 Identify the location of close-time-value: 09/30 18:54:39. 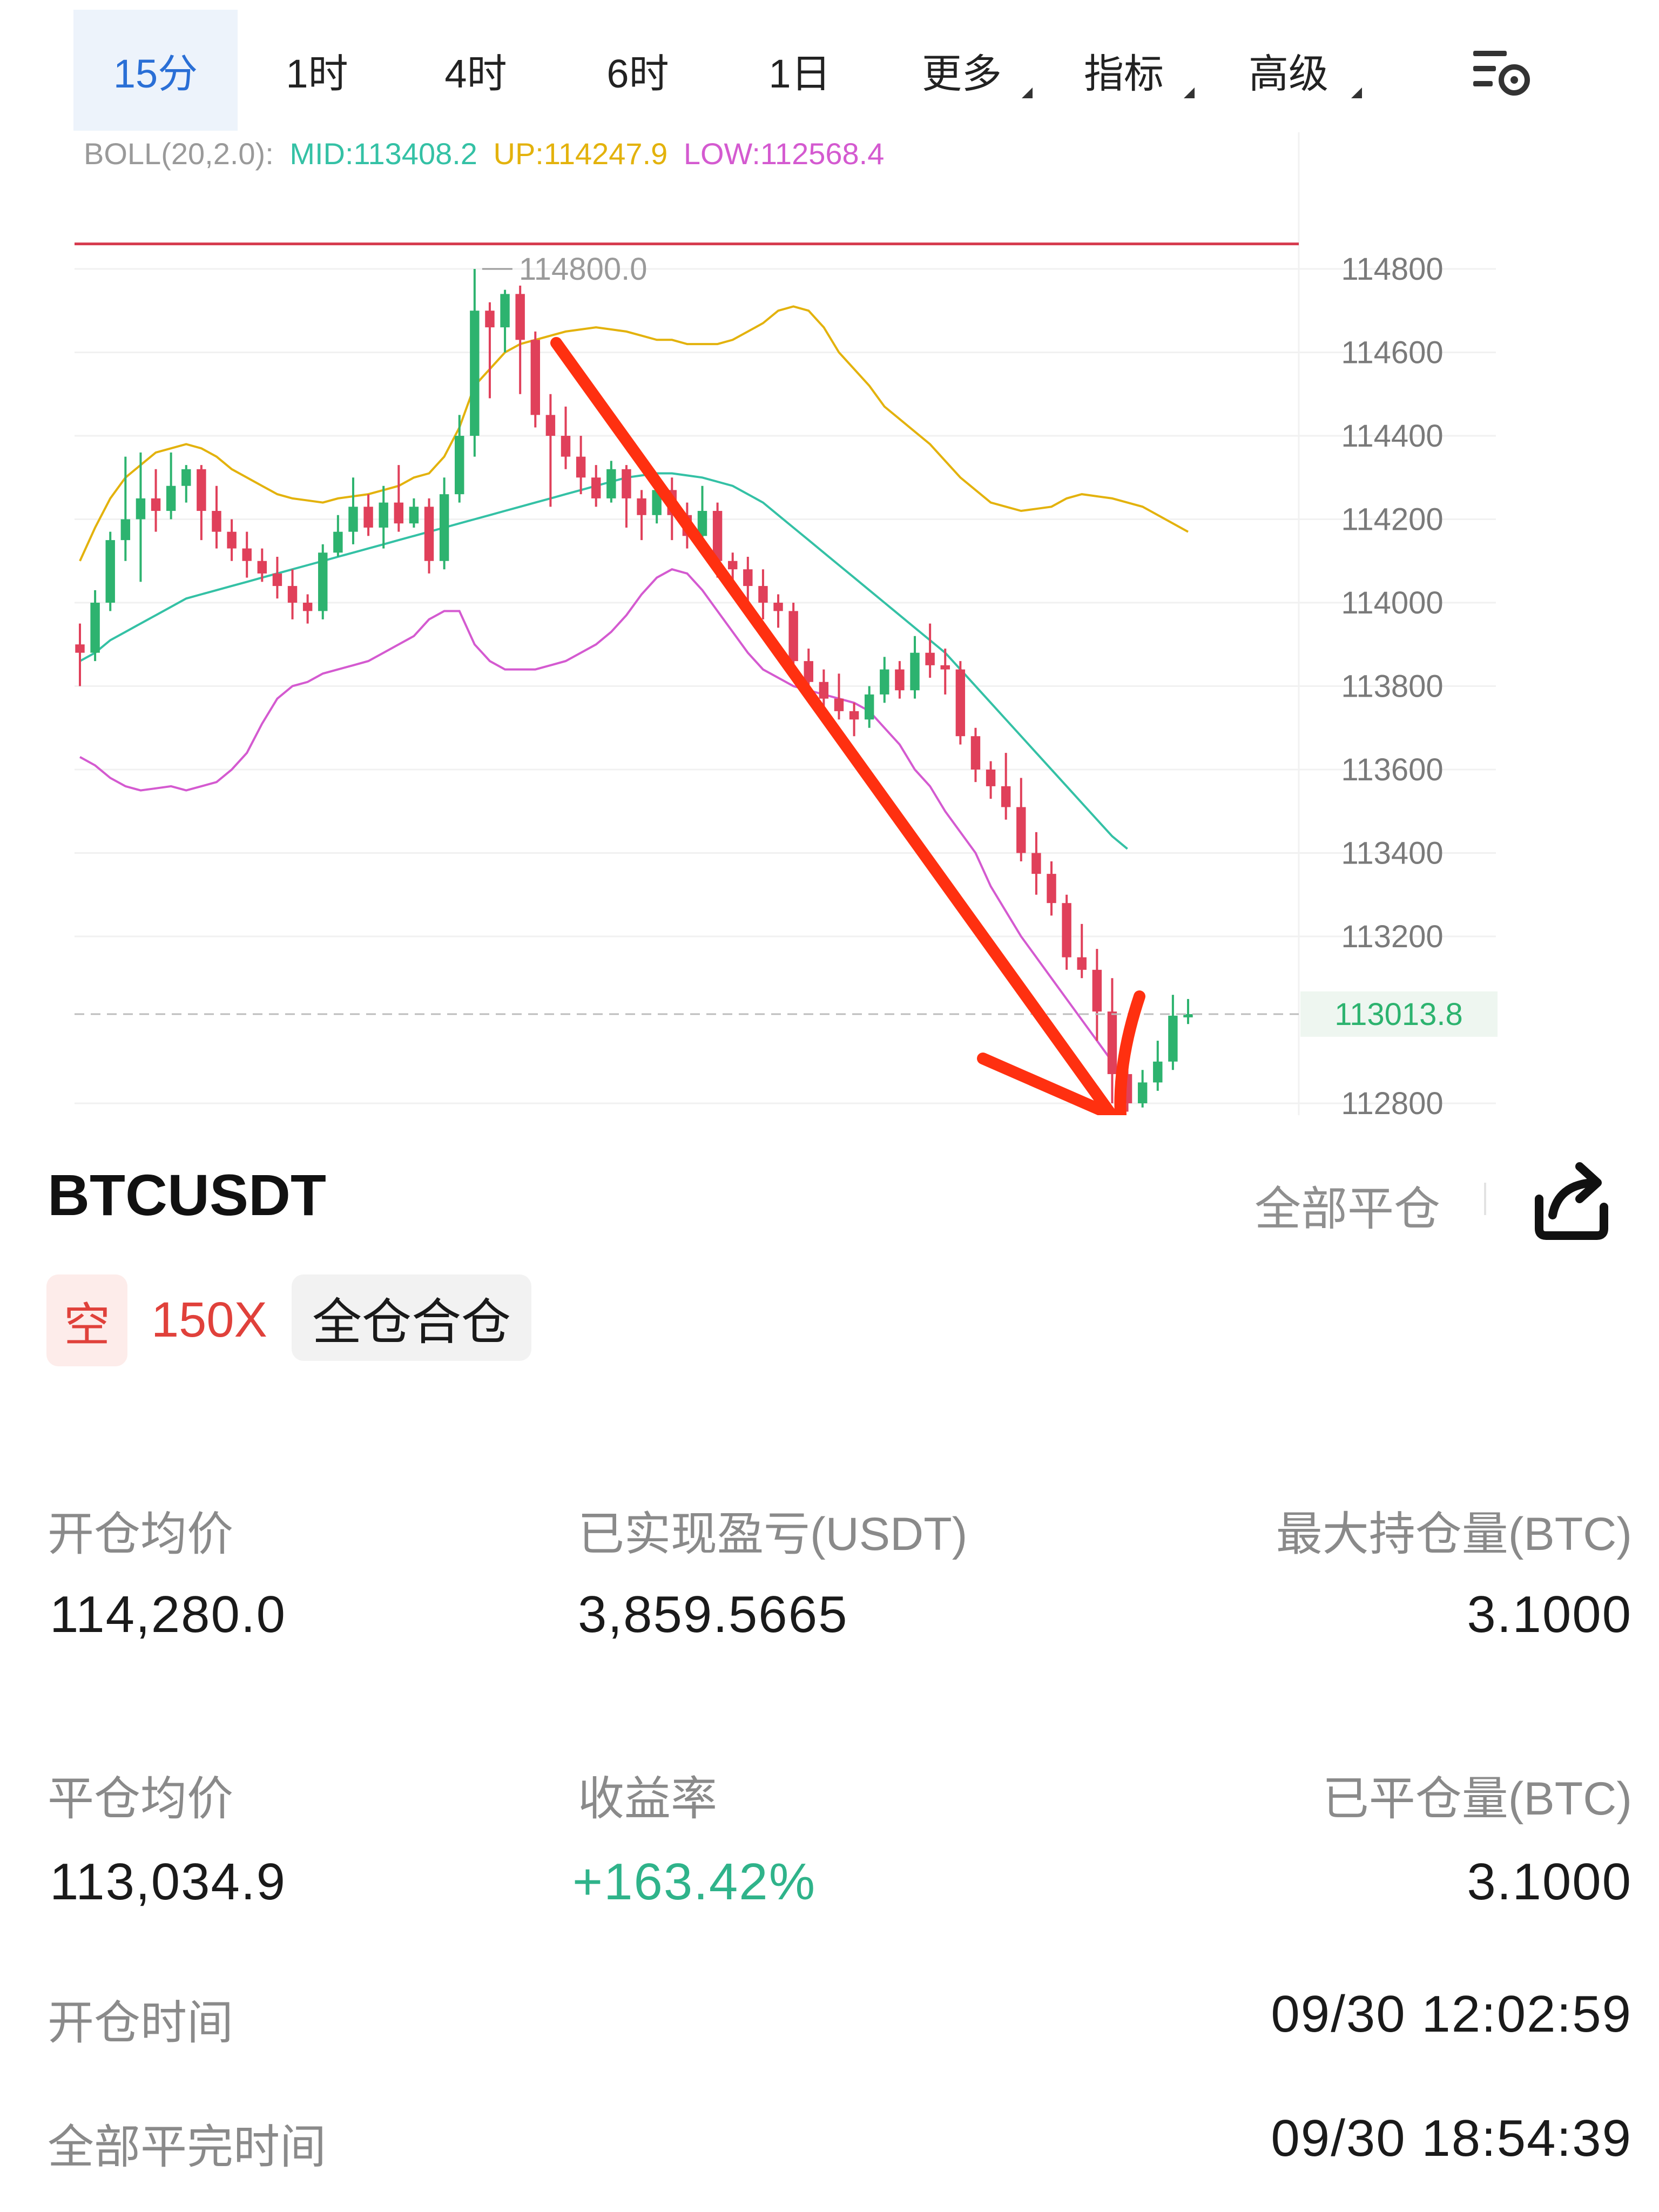
(1451, 2138).